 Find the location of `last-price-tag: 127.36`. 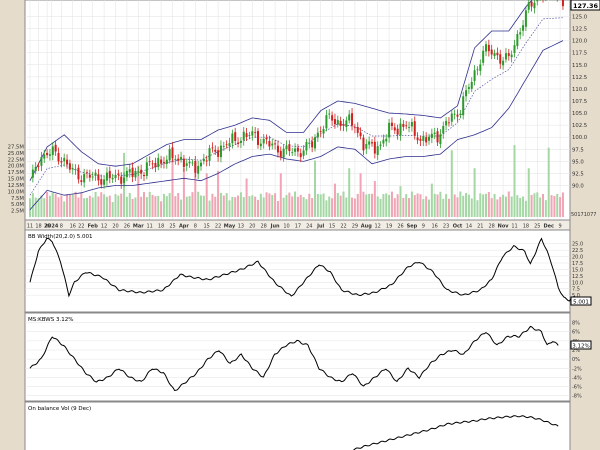

last-price-tag: 127.36 is located at coordinates (585, 5).